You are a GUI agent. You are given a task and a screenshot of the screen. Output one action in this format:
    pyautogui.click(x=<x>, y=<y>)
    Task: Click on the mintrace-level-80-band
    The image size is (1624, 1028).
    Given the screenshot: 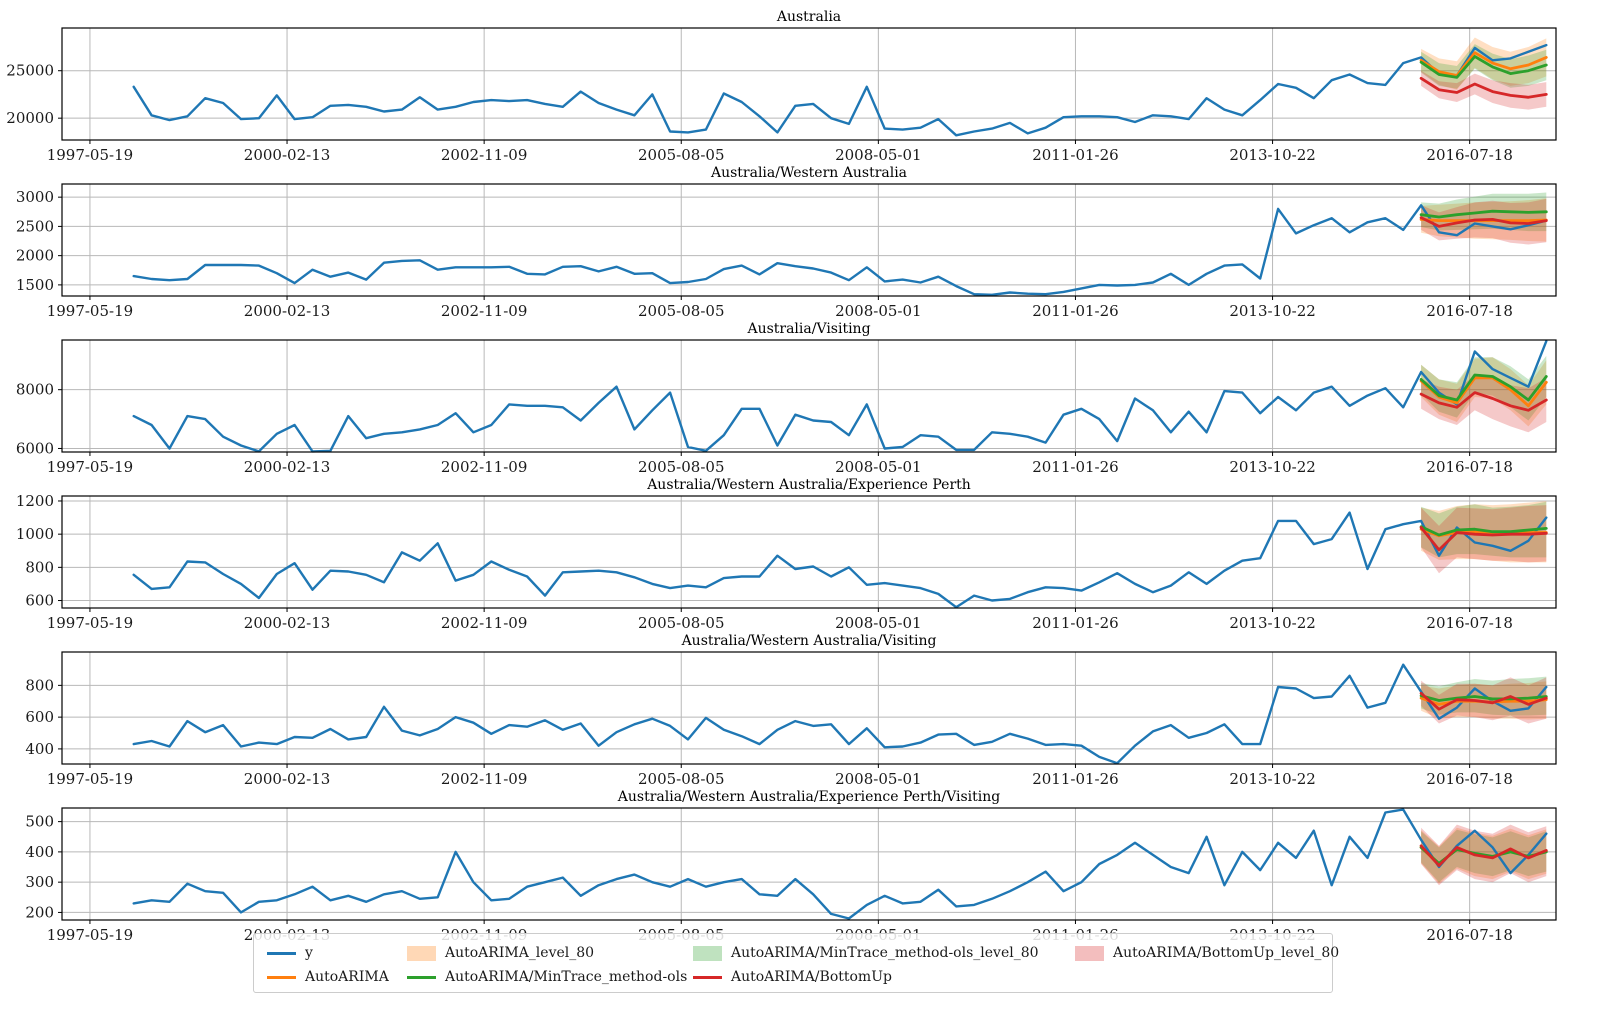 What is the action you would take?
    pyautogui.click(x=1484, y=388)
    